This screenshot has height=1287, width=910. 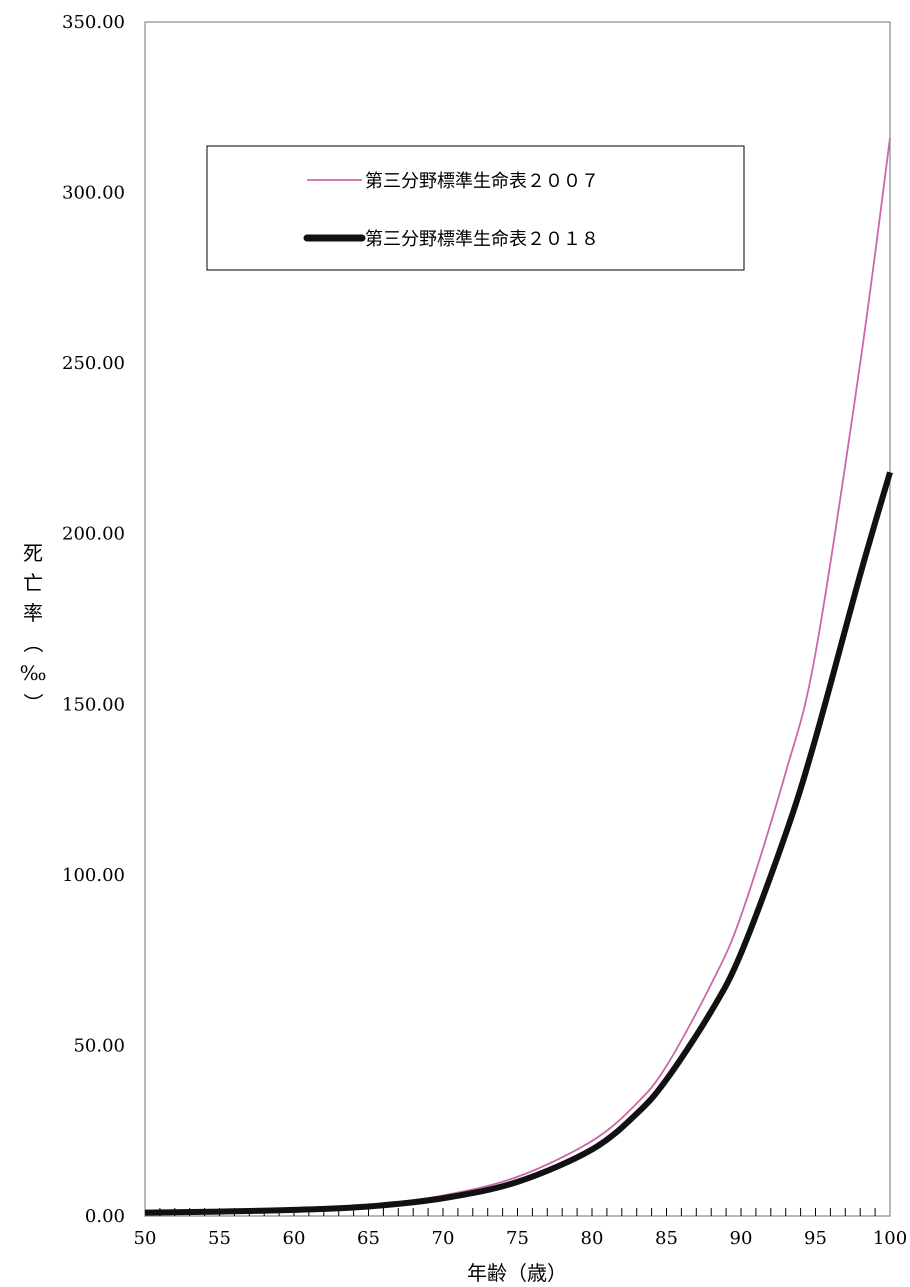 What do you see at coordinates (666, 1238) in the screenshot?
I see `x-tick-label: 85` at bounding box center [666, 1238].